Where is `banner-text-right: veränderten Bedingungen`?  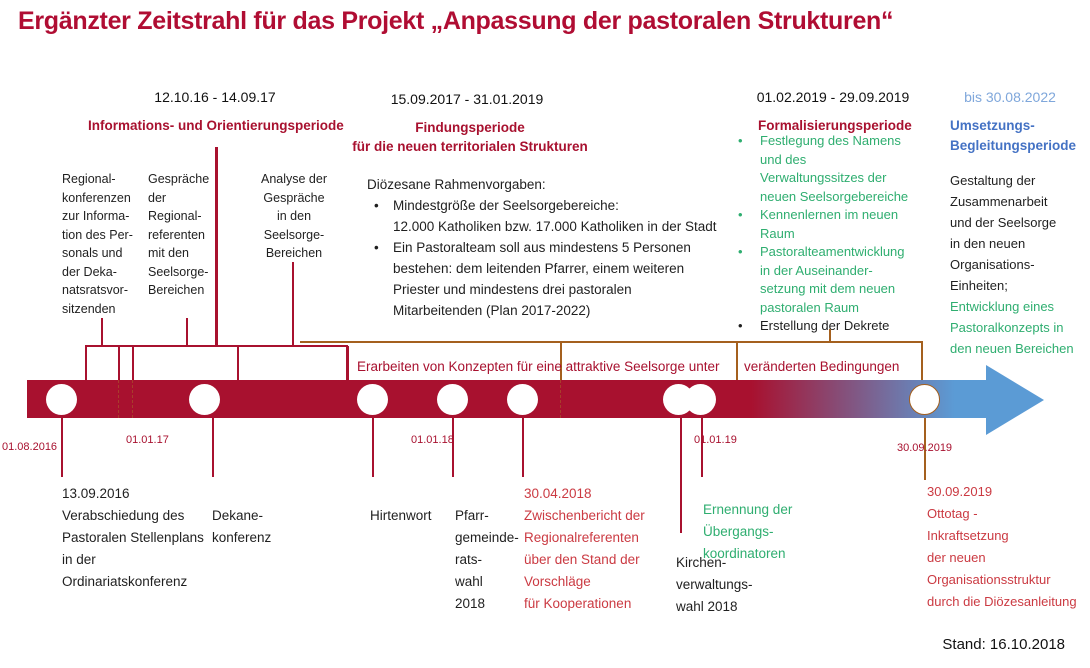
banner-text-right: veränderten Bedingungen is located at coordinates (822, 366).